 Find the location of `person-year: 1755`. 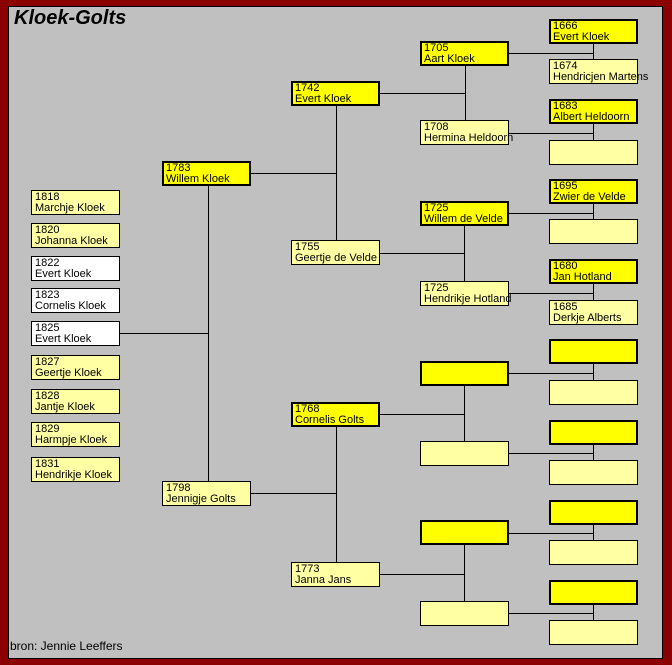

person-year: 1755 is located at coordinates (307, 247).